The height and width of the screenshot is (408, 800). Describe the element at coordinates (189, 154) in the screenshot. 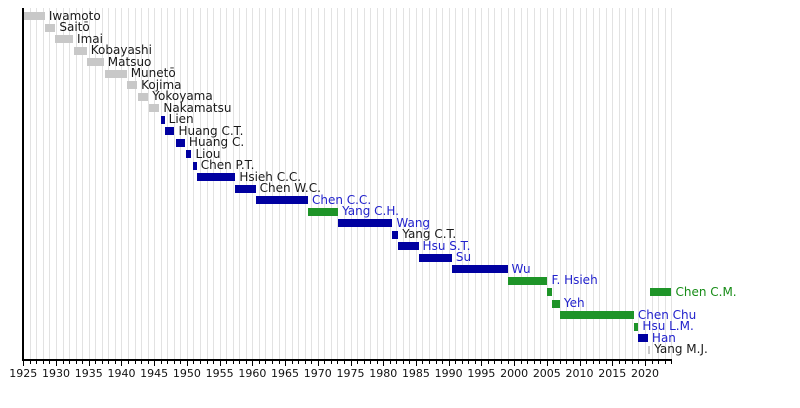

I see `term-bar-liou` at that location.